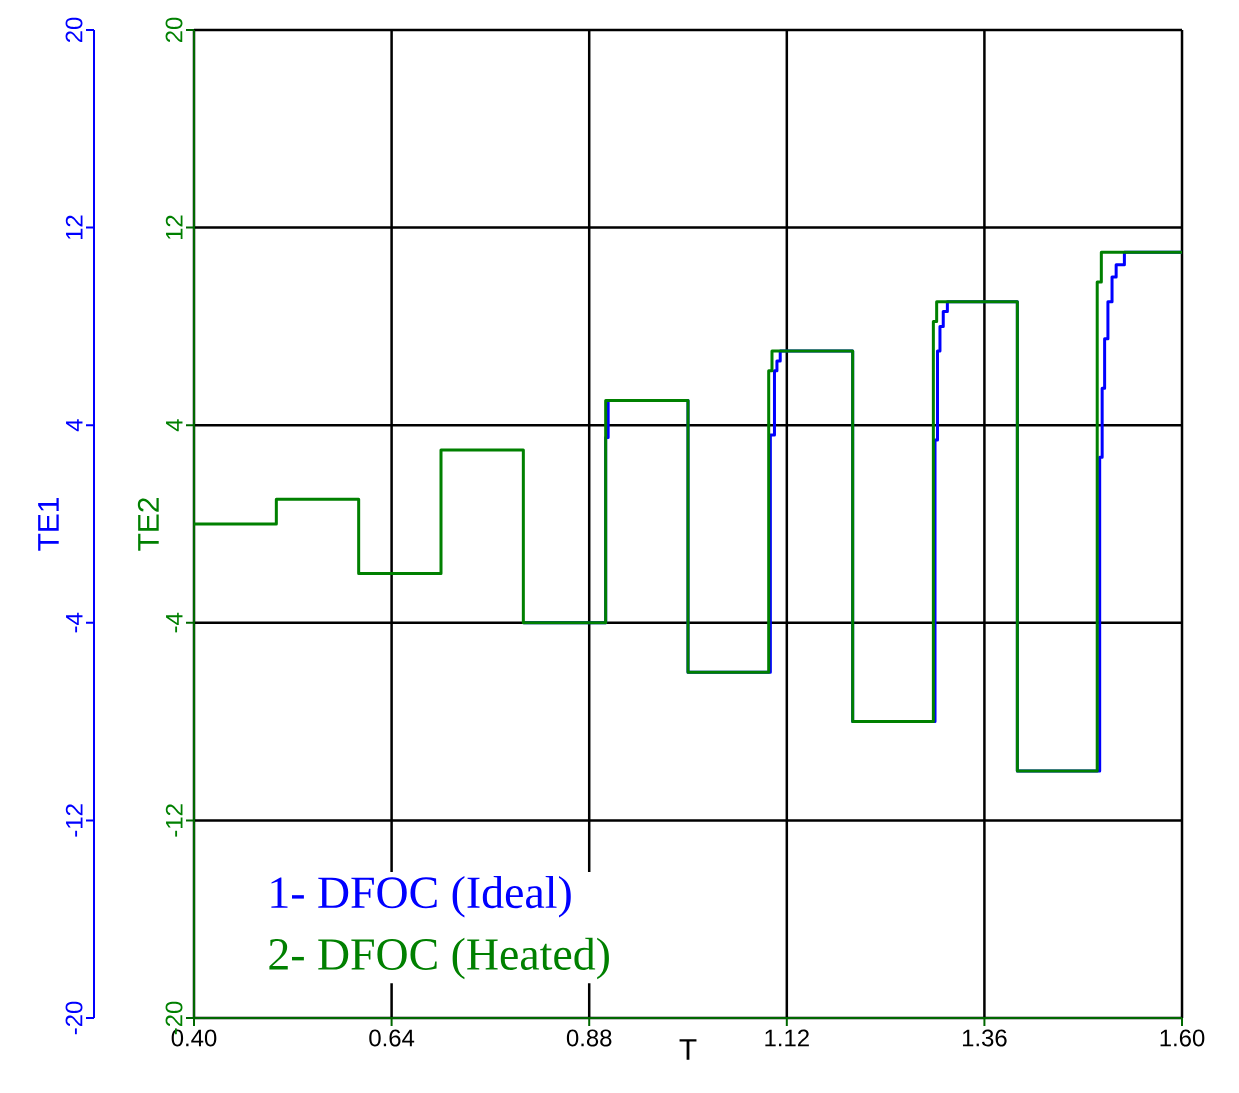 The image size is (1239, 1093). Describe the element at coordinates (392, 1038) in the screenshot. I see `x-tick-label: 0.64` at that location.